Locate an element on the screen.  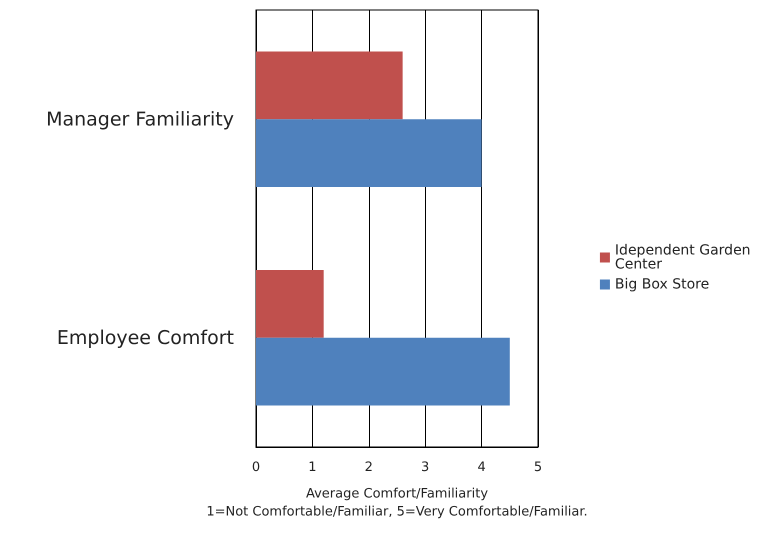
legend-label: Idependent Garden Center is located at coordinates (685, 257).